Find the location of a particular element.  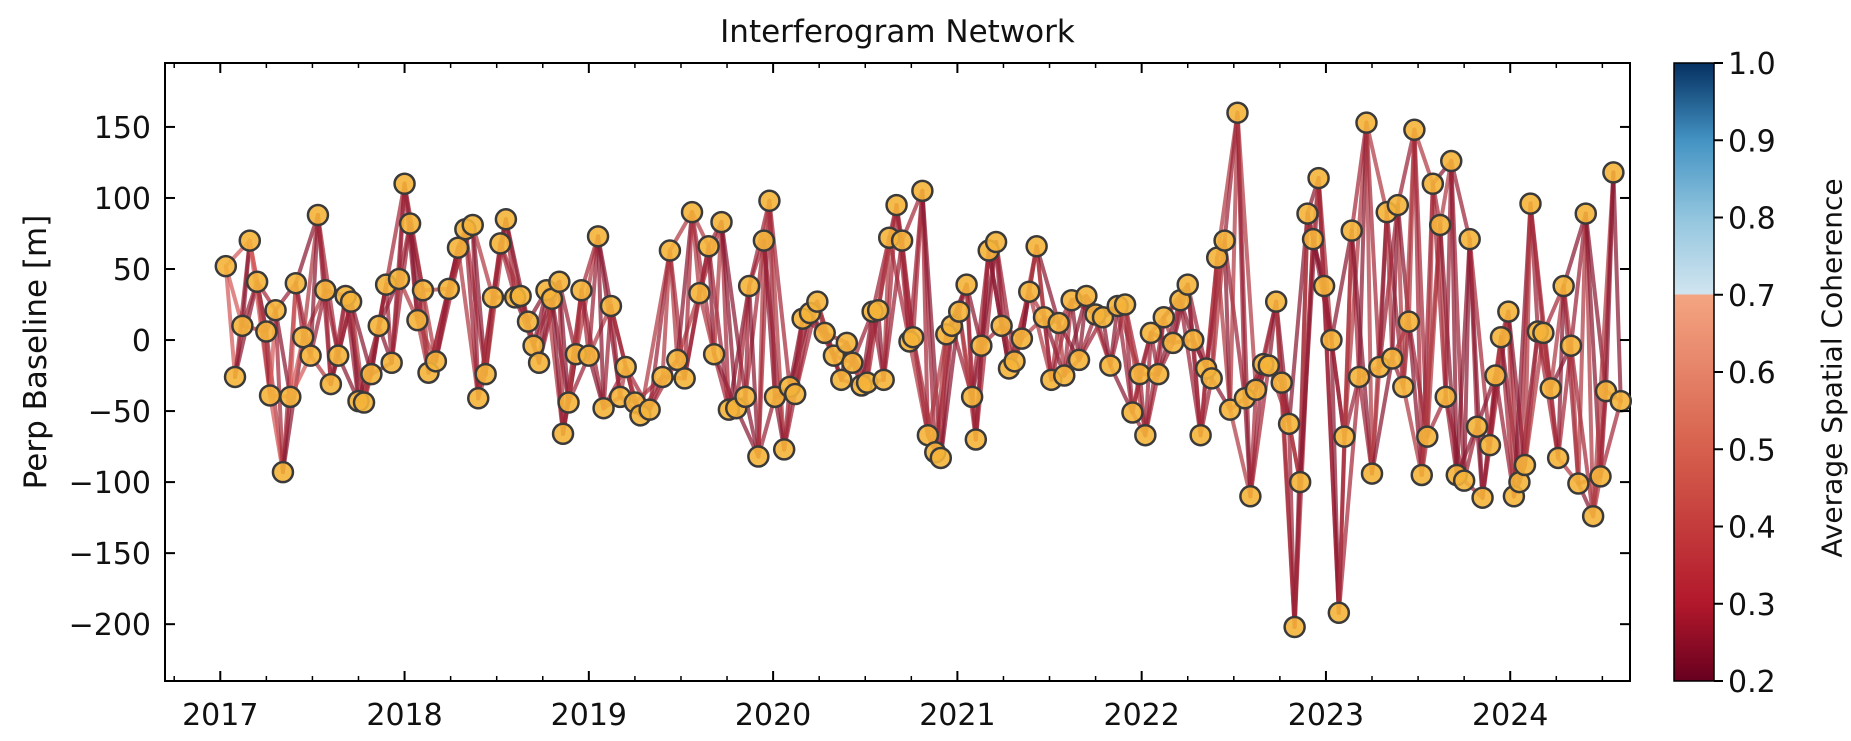

x-tick-label: 2018 is located at coordinates (404, 715).